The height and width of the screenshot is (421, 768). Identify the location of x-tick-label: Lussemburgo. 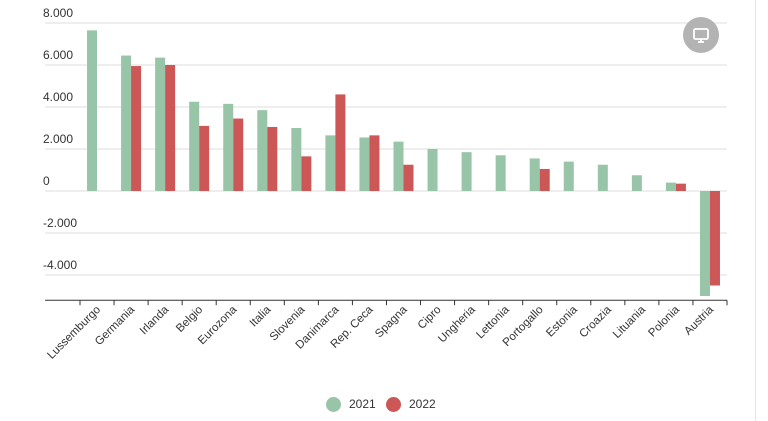
(74, 333).